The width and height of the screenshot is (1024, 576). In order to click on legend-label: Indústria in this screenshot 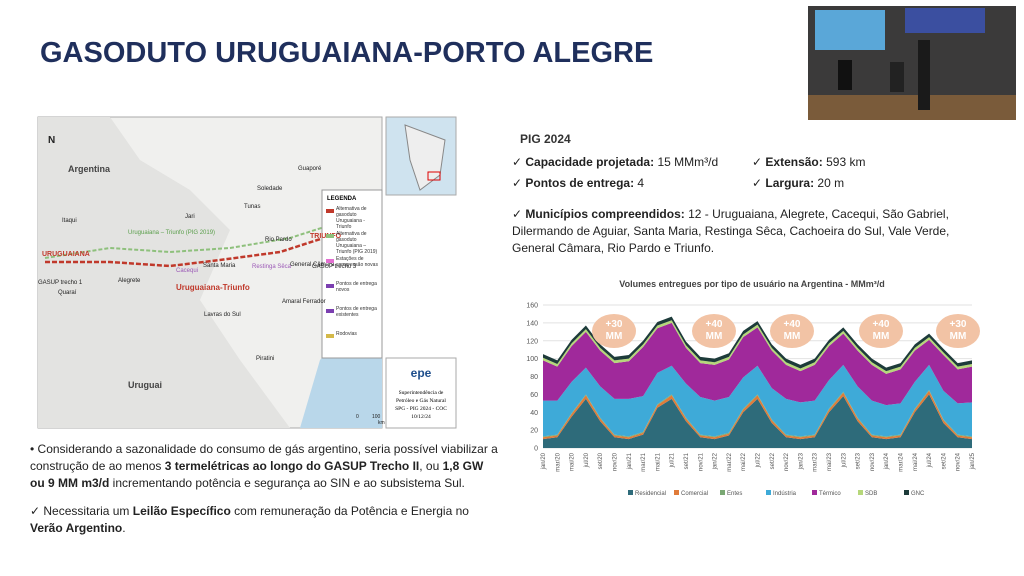, I will do `click(785, 494)`.